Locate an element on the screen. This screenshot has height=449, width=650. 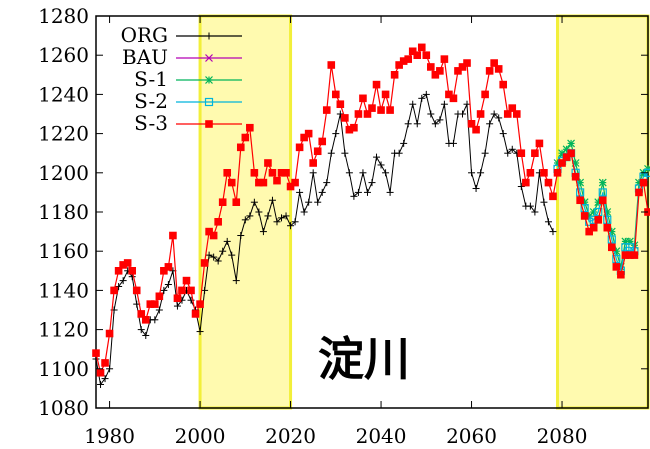
x-tick-label: 2020 is located at coordinates (290, 436).